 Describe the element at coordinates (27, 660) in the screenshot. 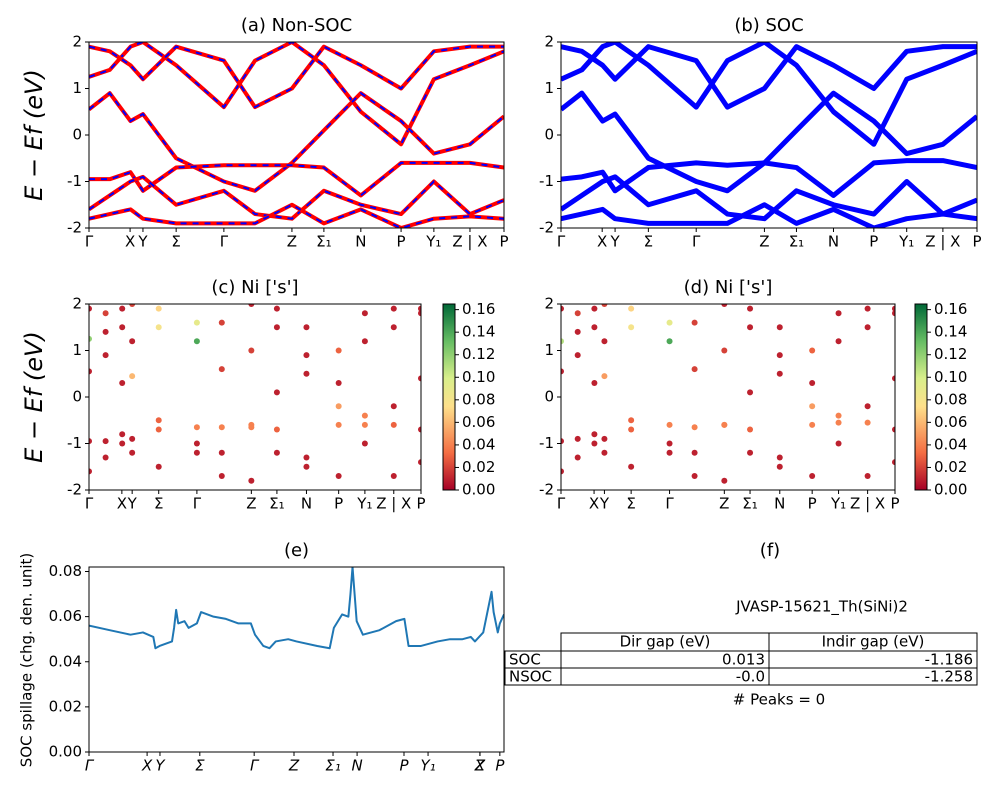

I see `y-axis-label: SOC spillage (chg. den. unit)` at that location.